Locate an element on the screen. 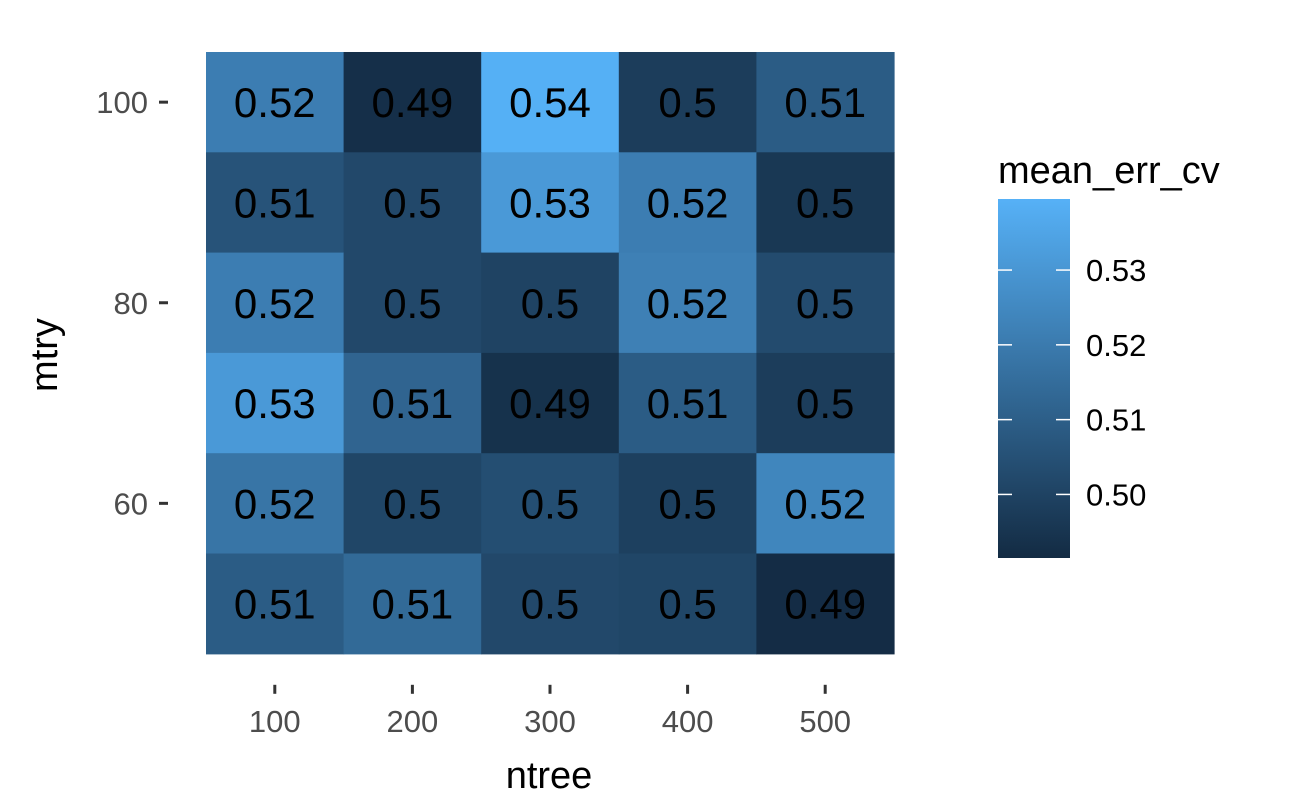 The image size is (1312, 811). legend-title: mean_err_cv is located at coordinates (1109, 171).